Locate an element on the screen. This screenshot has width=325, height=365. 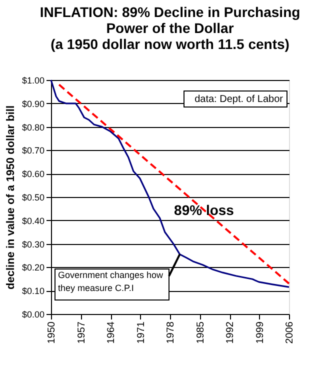
x-tick-label: 1950 is located at coordinates (52, 332).